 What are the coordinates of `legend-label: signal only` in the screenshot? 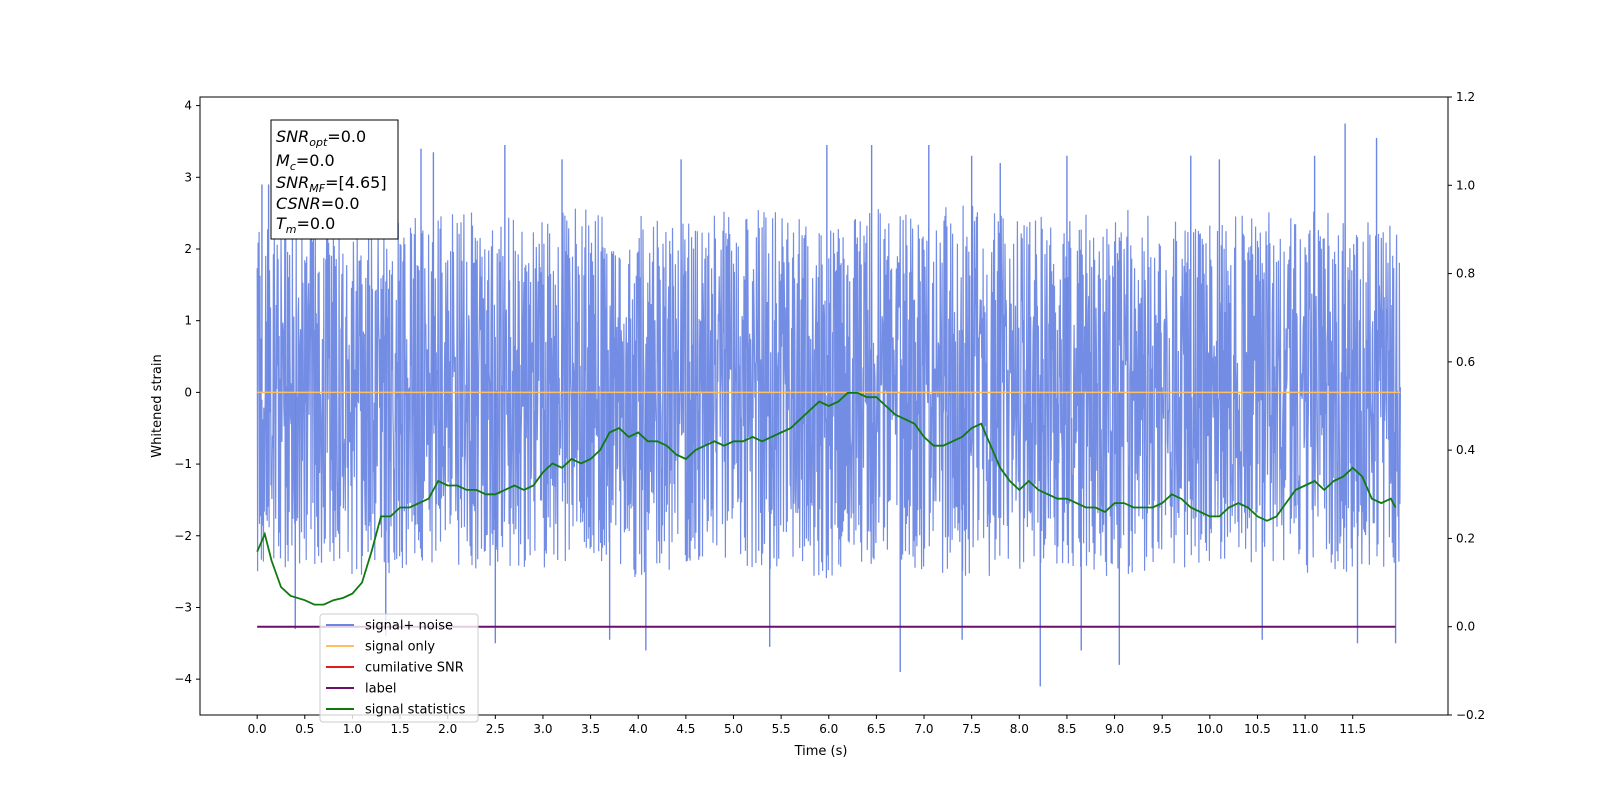 It's located at (400, 647).